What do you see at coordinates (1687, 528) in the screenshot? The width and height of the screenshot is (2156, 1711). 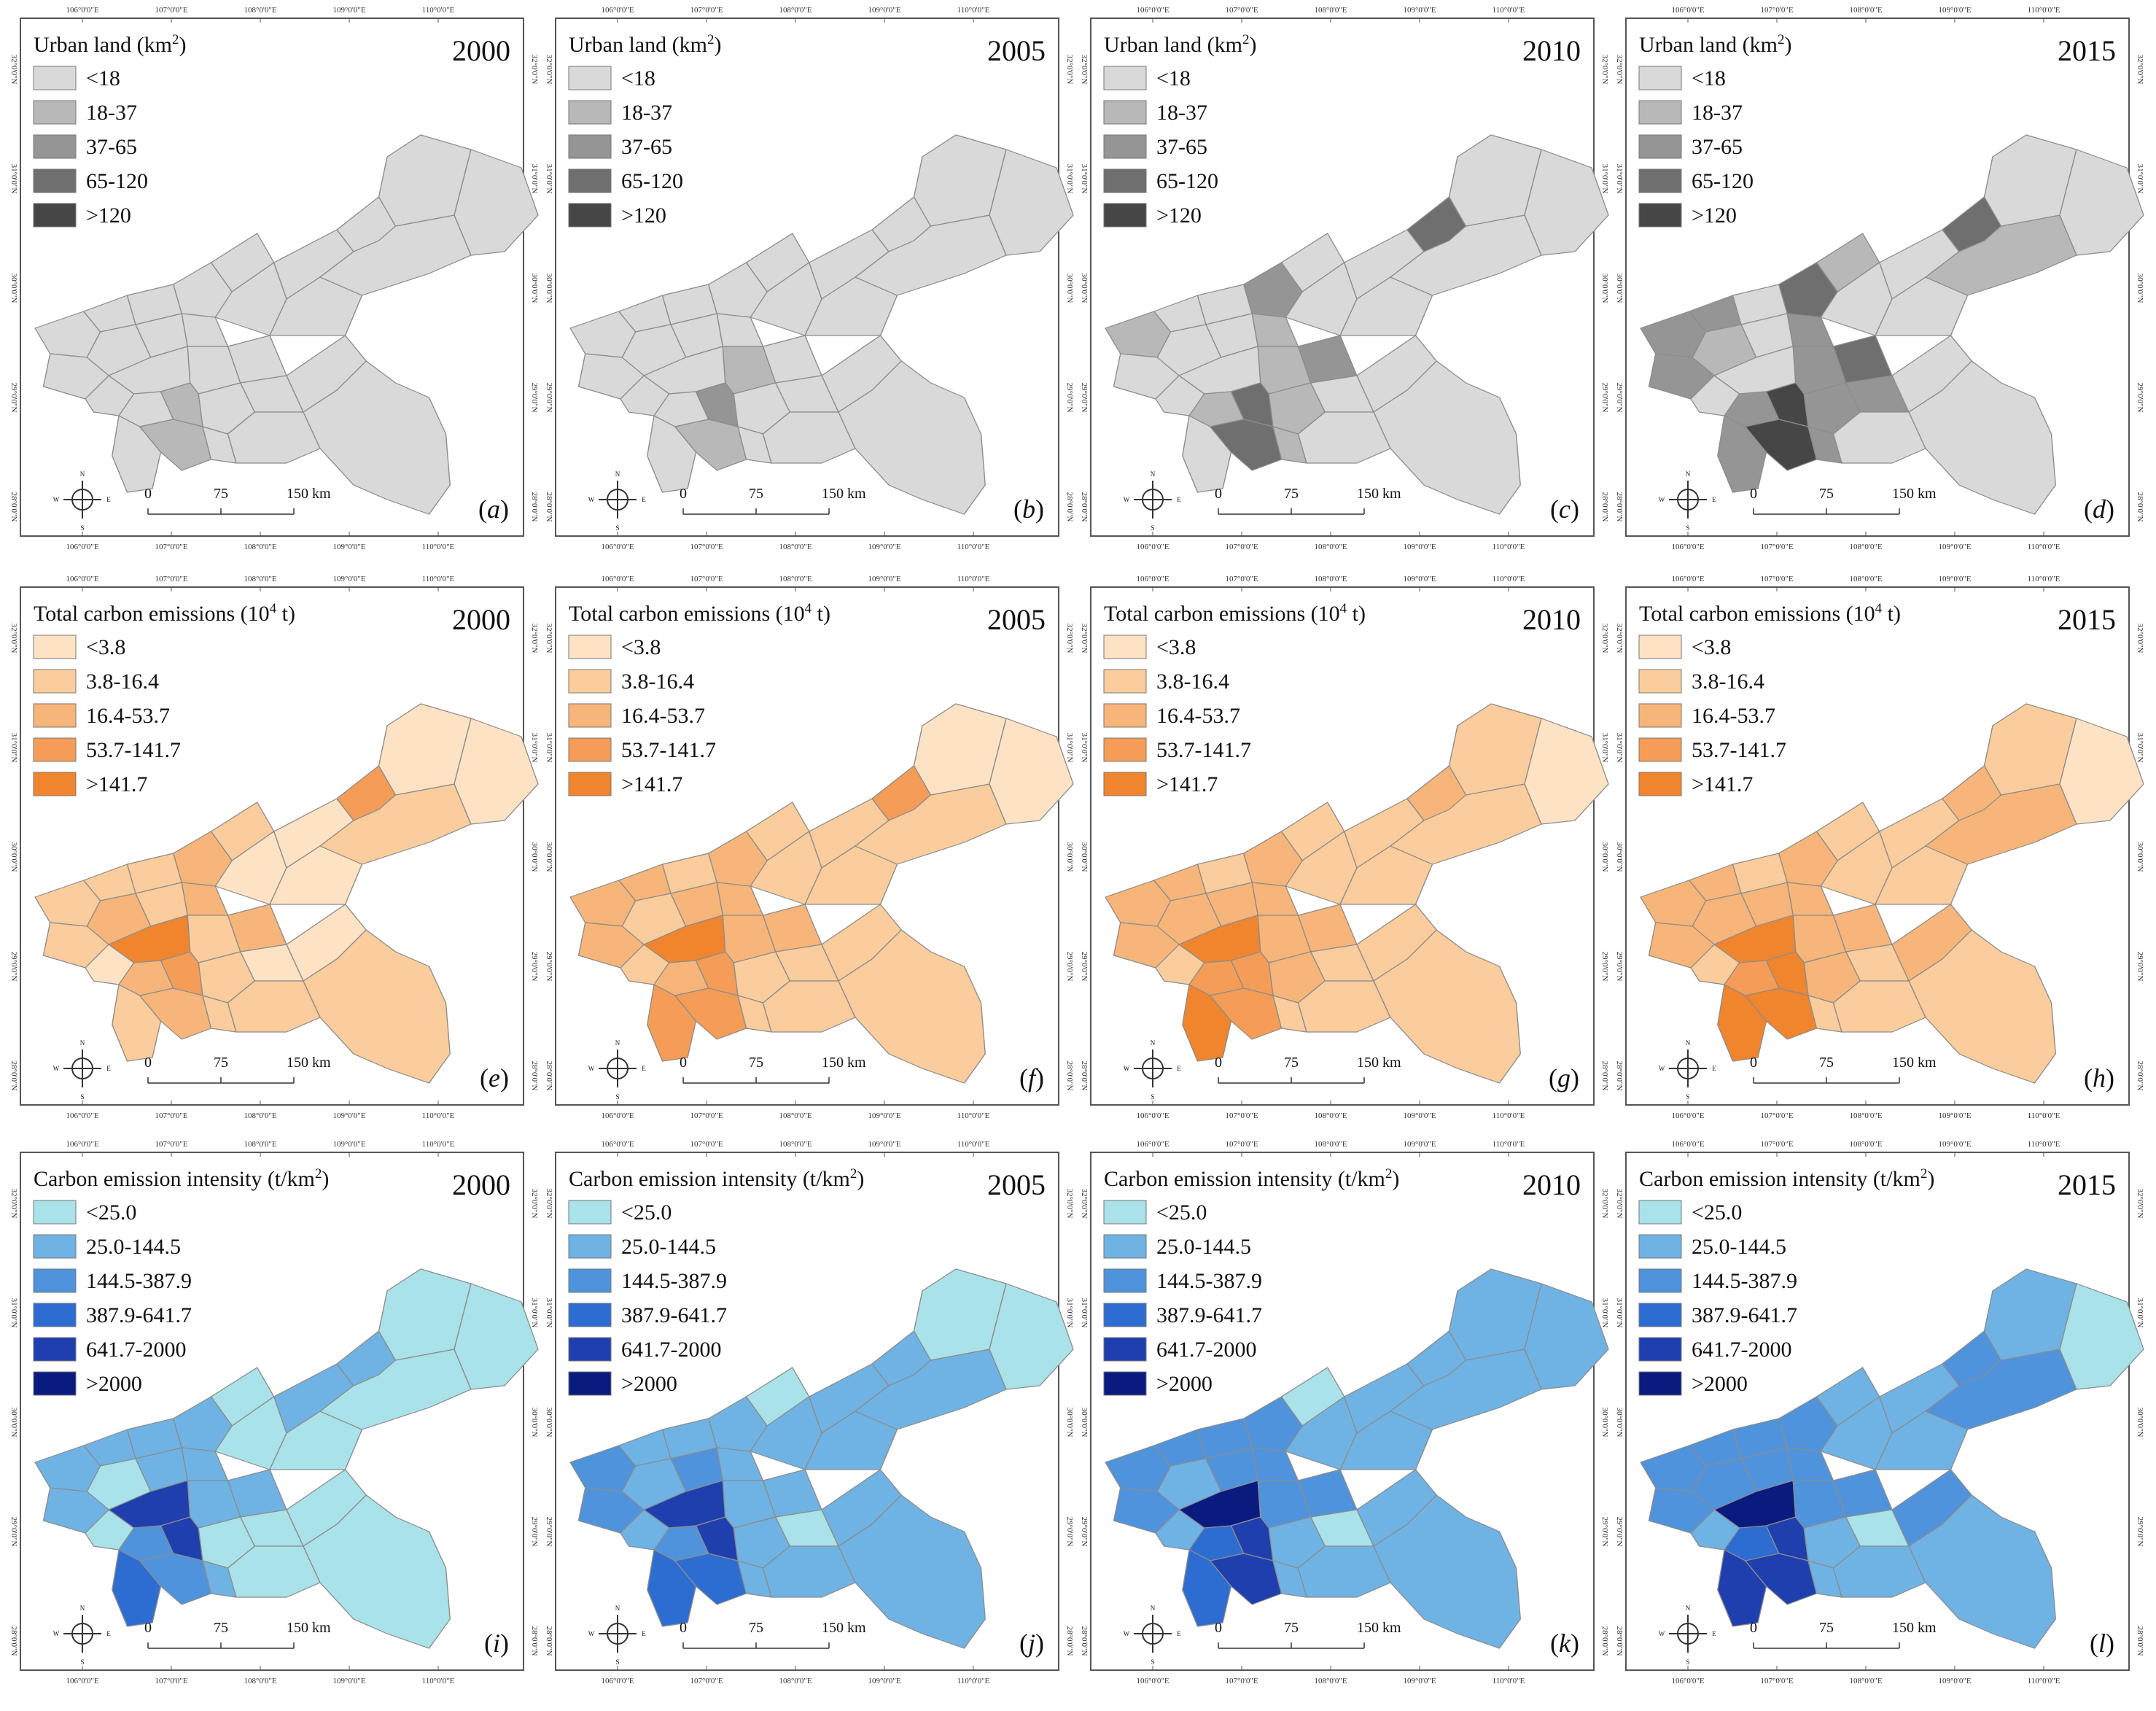 I see `north-arrow-letter: S` at bounding box center [1687, 528].